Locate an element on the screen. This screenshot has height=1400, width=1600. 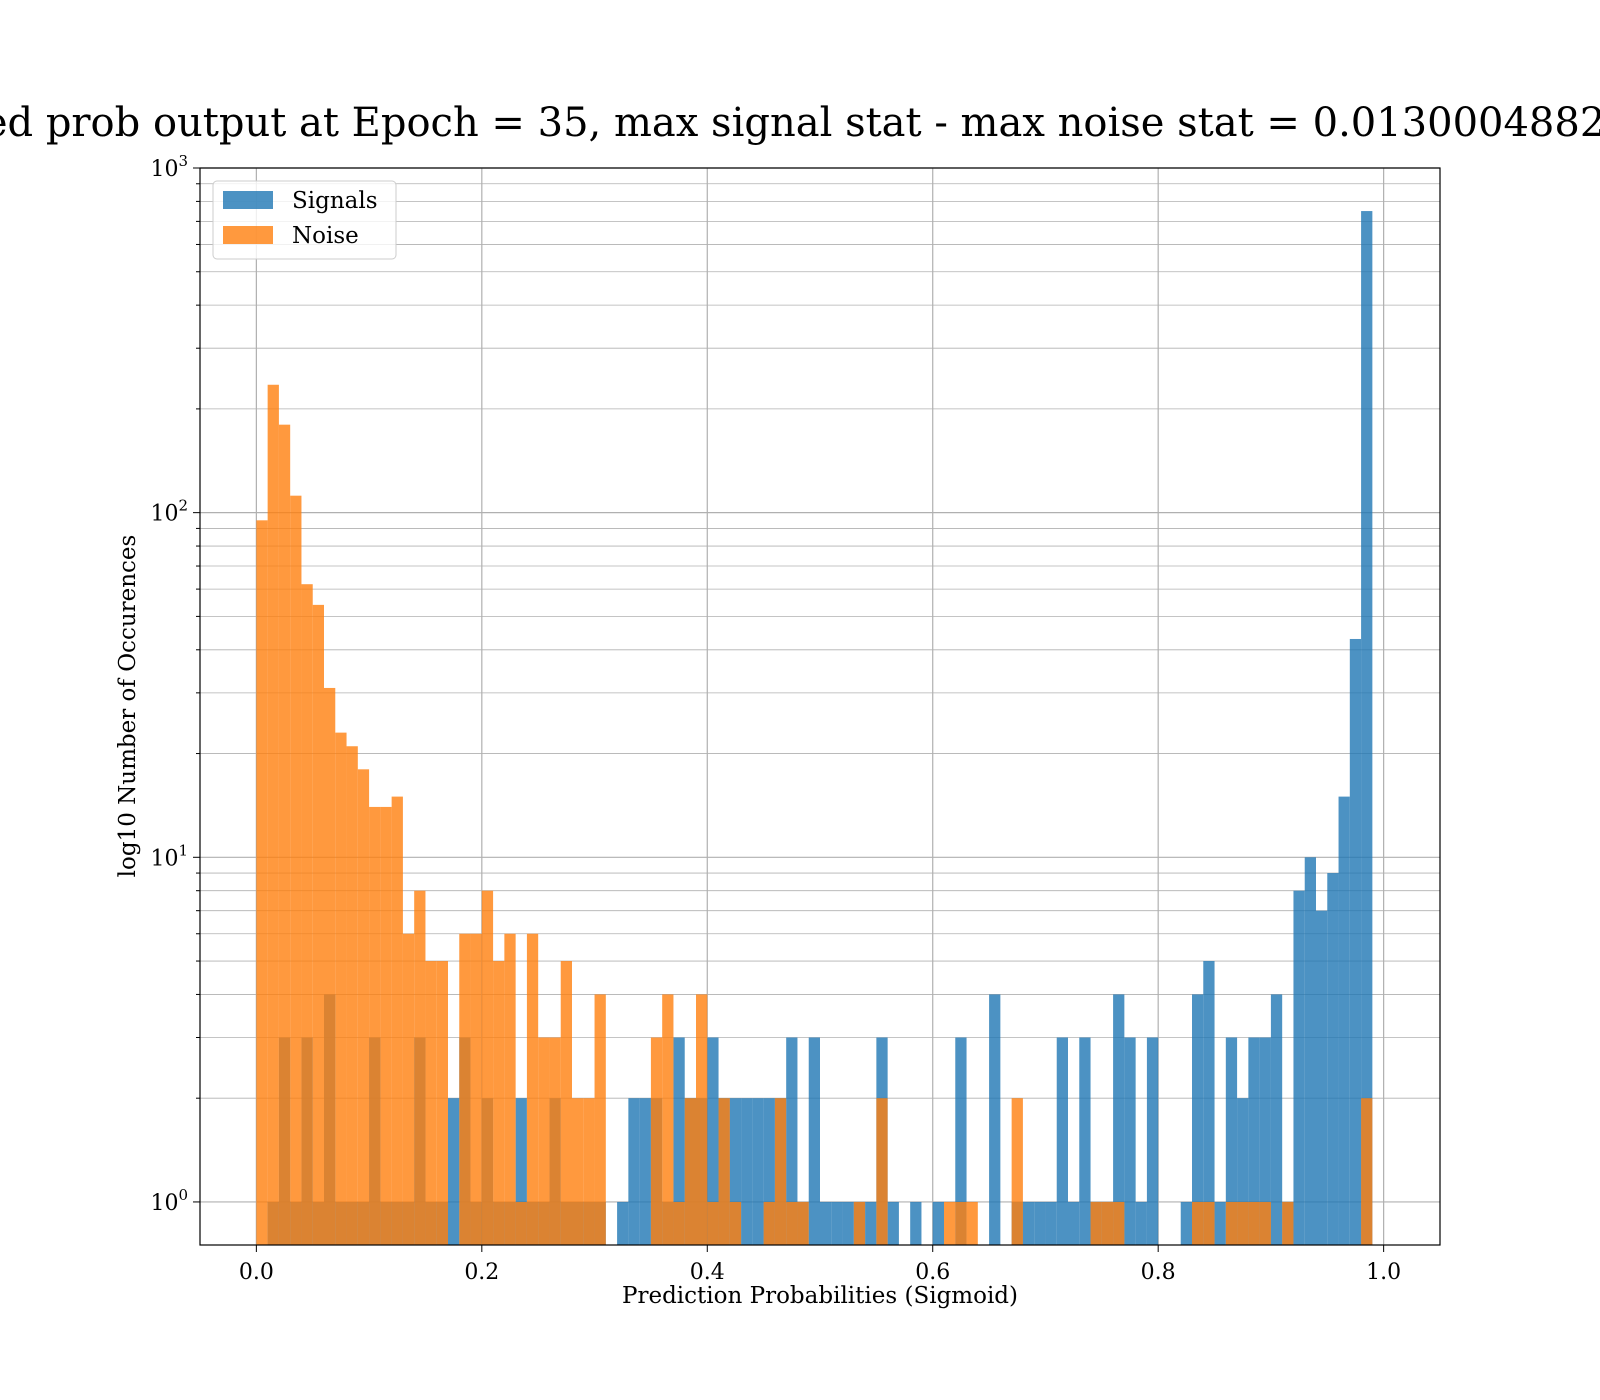
legend-label-signals: Signals is located at coordinates (335, 201).